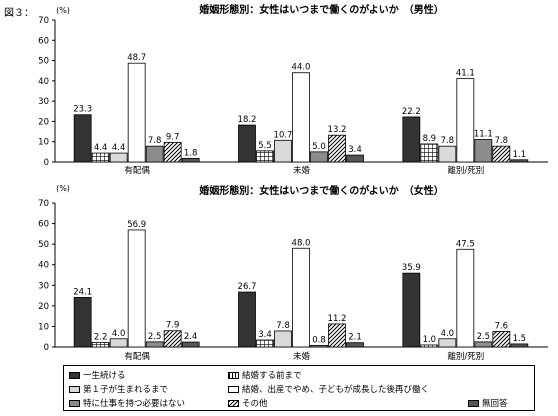 This screenshot has width=558, height=416. I want to click on legend-item: 第１子が生まれるまで, so click(118, 389).